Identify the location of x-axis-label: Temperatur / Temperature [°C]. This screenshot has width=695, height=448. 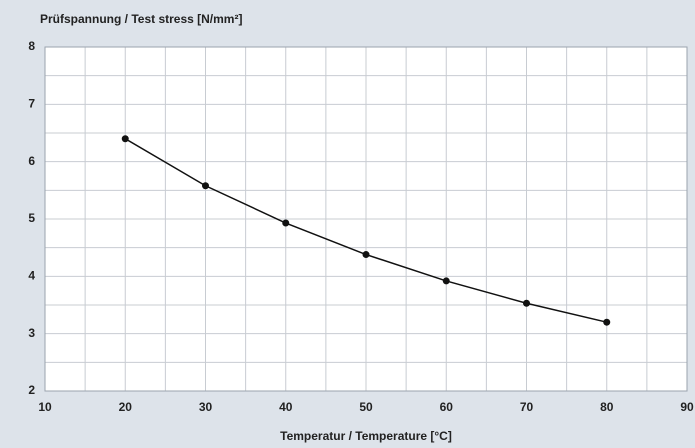
(366, 436).